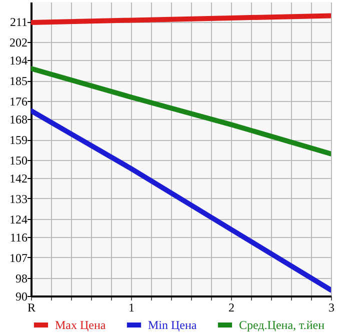  What do you see at coordinates (19, 81) in the screenshot?
I see `y-tick-label: 185` at bounding box center [19, 81].